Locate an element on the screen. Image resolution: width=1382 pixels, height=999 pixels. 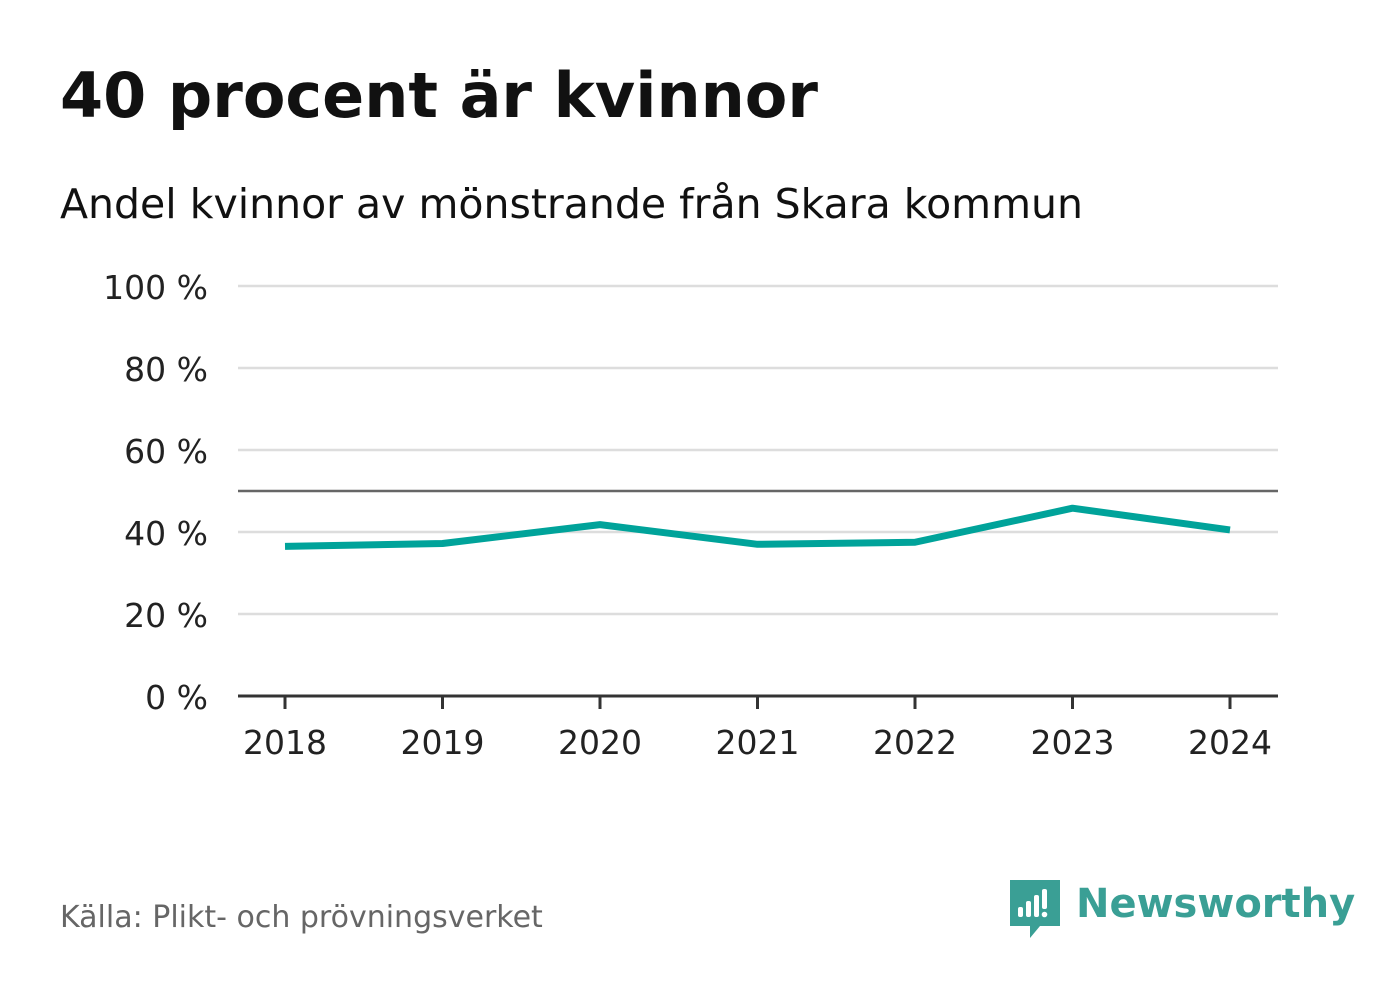
series-group is located at coordinates (757, 527).